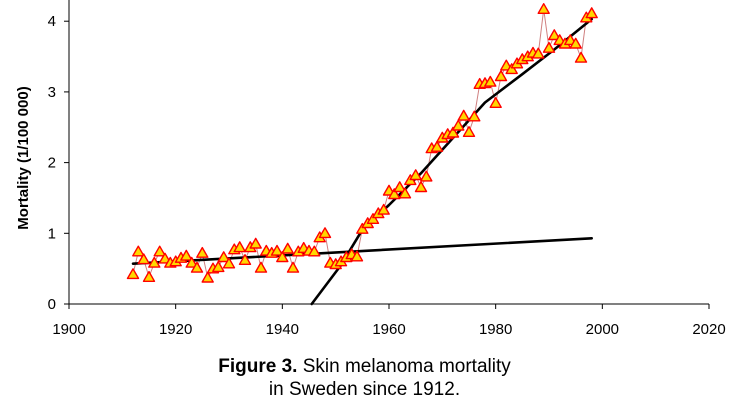 Image resolution: width=729 pixels, height=407 pixels. I want to click on caption-line-1: Figure 3. Skin melanoma mortality, so click(364, 366).